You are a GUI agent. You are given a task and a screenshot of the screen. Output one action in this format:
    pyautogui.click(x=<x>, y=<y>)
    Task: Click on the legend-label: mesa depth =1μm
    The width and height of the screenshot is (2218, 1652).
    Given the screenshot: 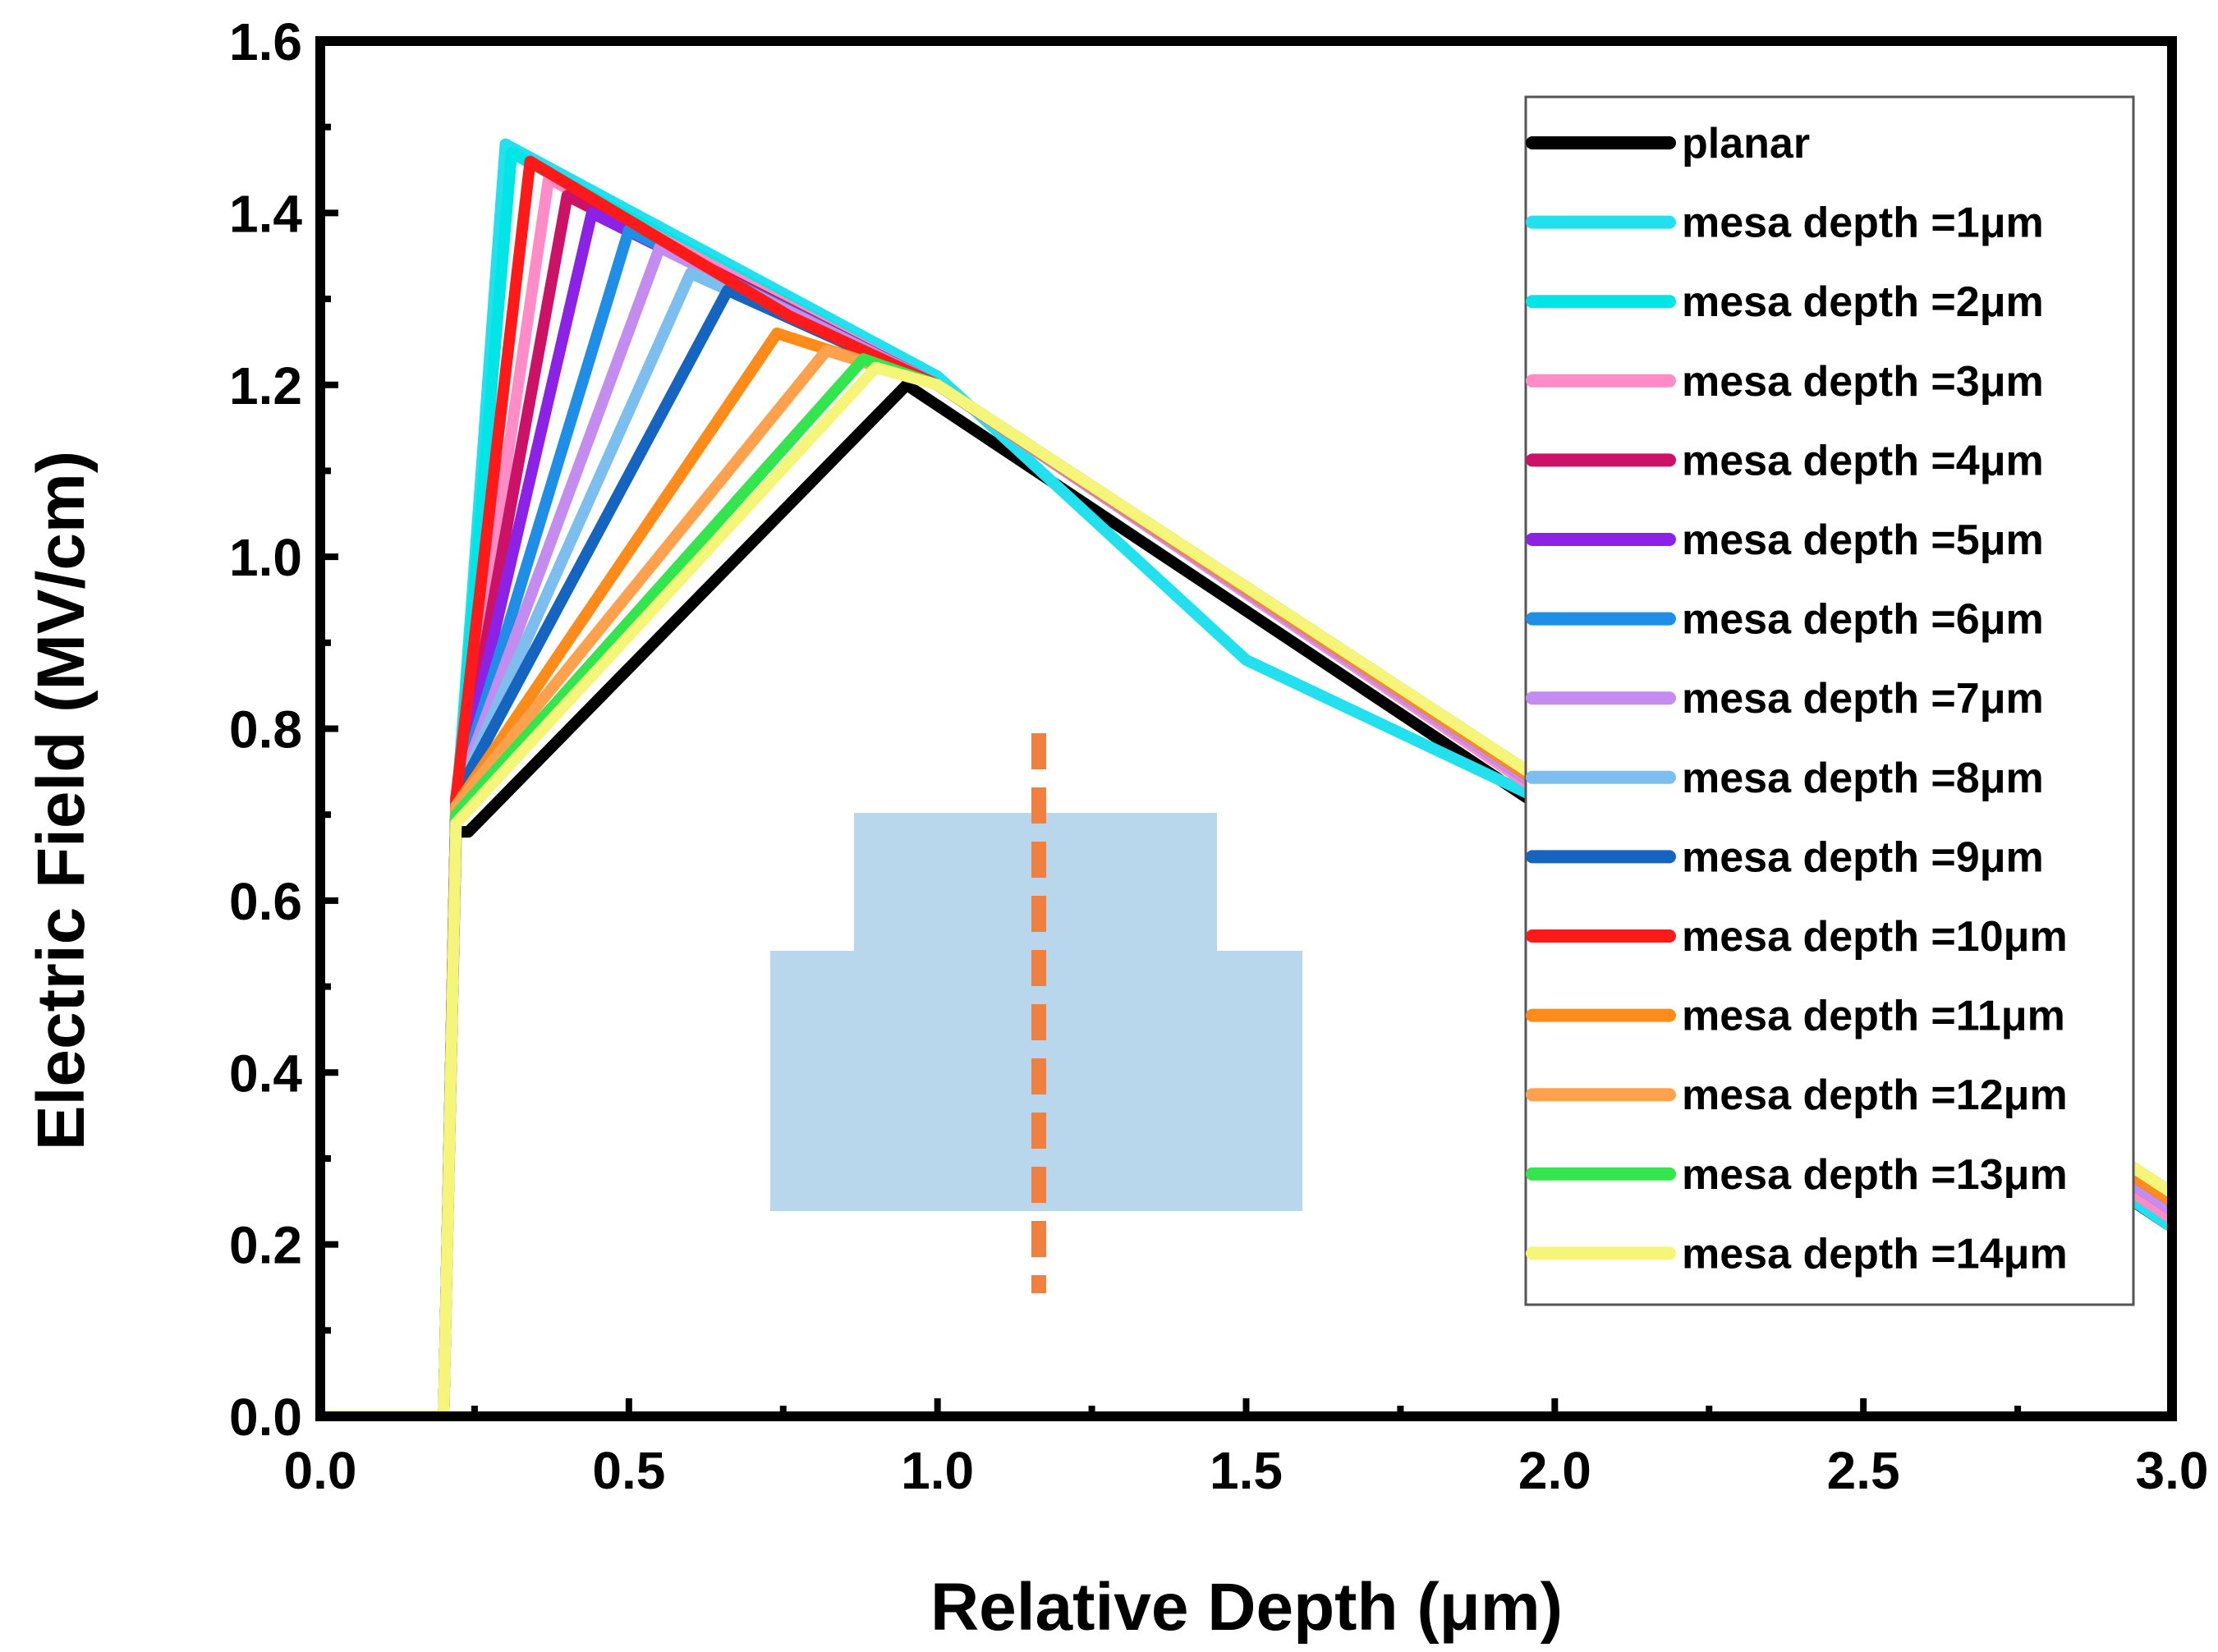 What is the action you would take?
    pyautogui.click(x=1863, y=224)
    